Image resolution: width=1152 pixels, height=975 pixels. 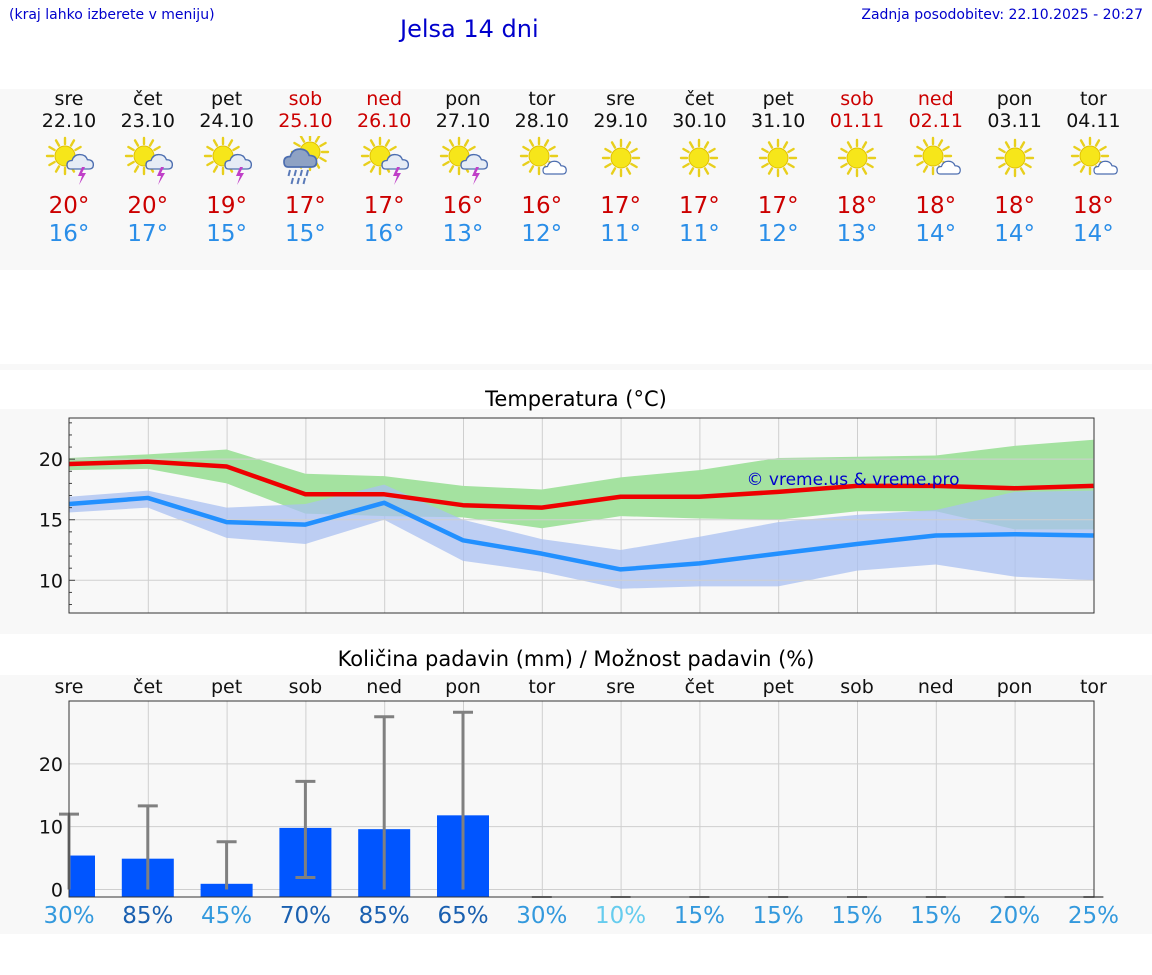 I want to click on day-column: sob 01.11 18° 13°, so click(x=857, y=168).